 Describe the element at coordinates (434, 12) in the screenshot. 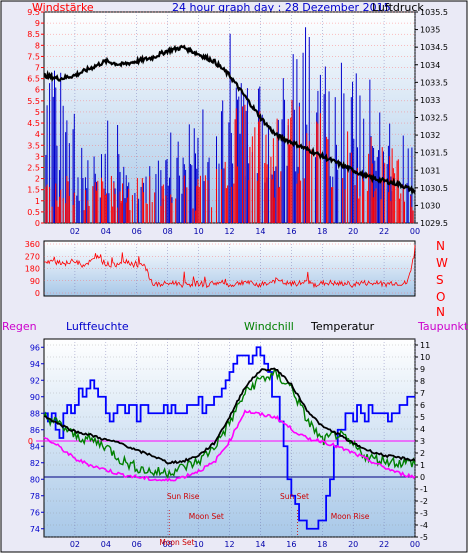

I see `pressure-y-tick-label: 1035.5` at that location.